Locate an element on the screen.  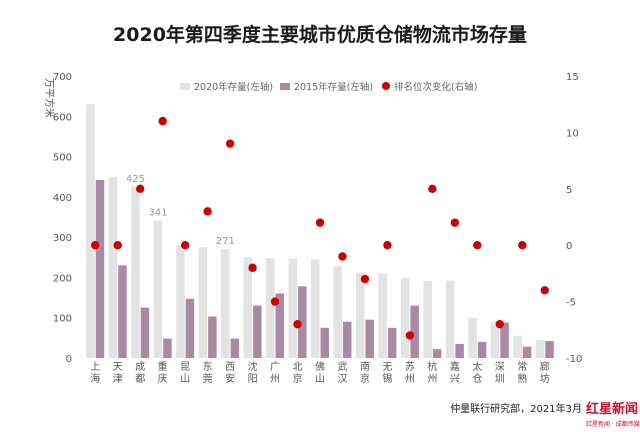
x-label-4: 昆山 is located at coordinates (185, 373).